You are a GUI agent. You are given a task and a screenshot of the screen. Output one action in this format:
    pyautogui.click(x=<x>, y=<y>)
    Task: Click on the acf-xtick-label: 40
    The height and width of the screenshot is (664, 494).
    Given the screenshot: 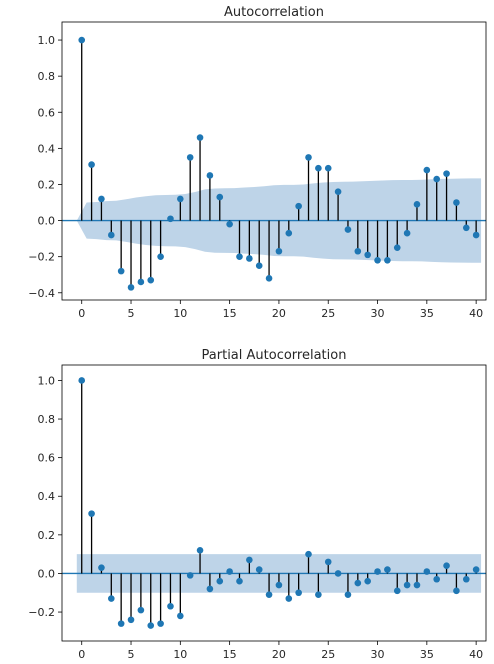 What is the action you would take?
    pyautogui.click(x=476, y=313)
    